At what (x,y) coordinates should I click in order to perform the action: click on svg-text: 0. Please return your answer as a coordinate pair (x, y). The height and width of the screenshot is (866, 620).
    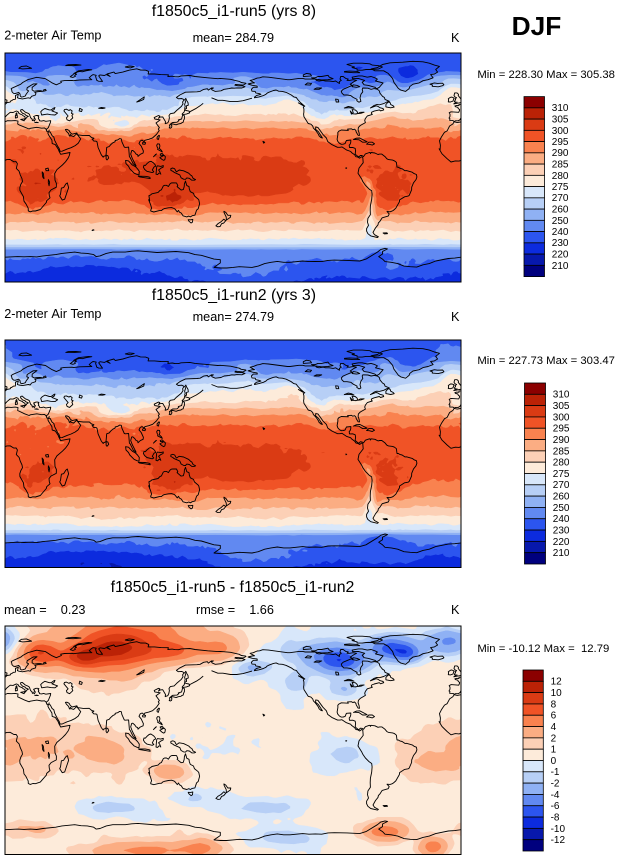
    Looking at the image, I should click on (554, 761).